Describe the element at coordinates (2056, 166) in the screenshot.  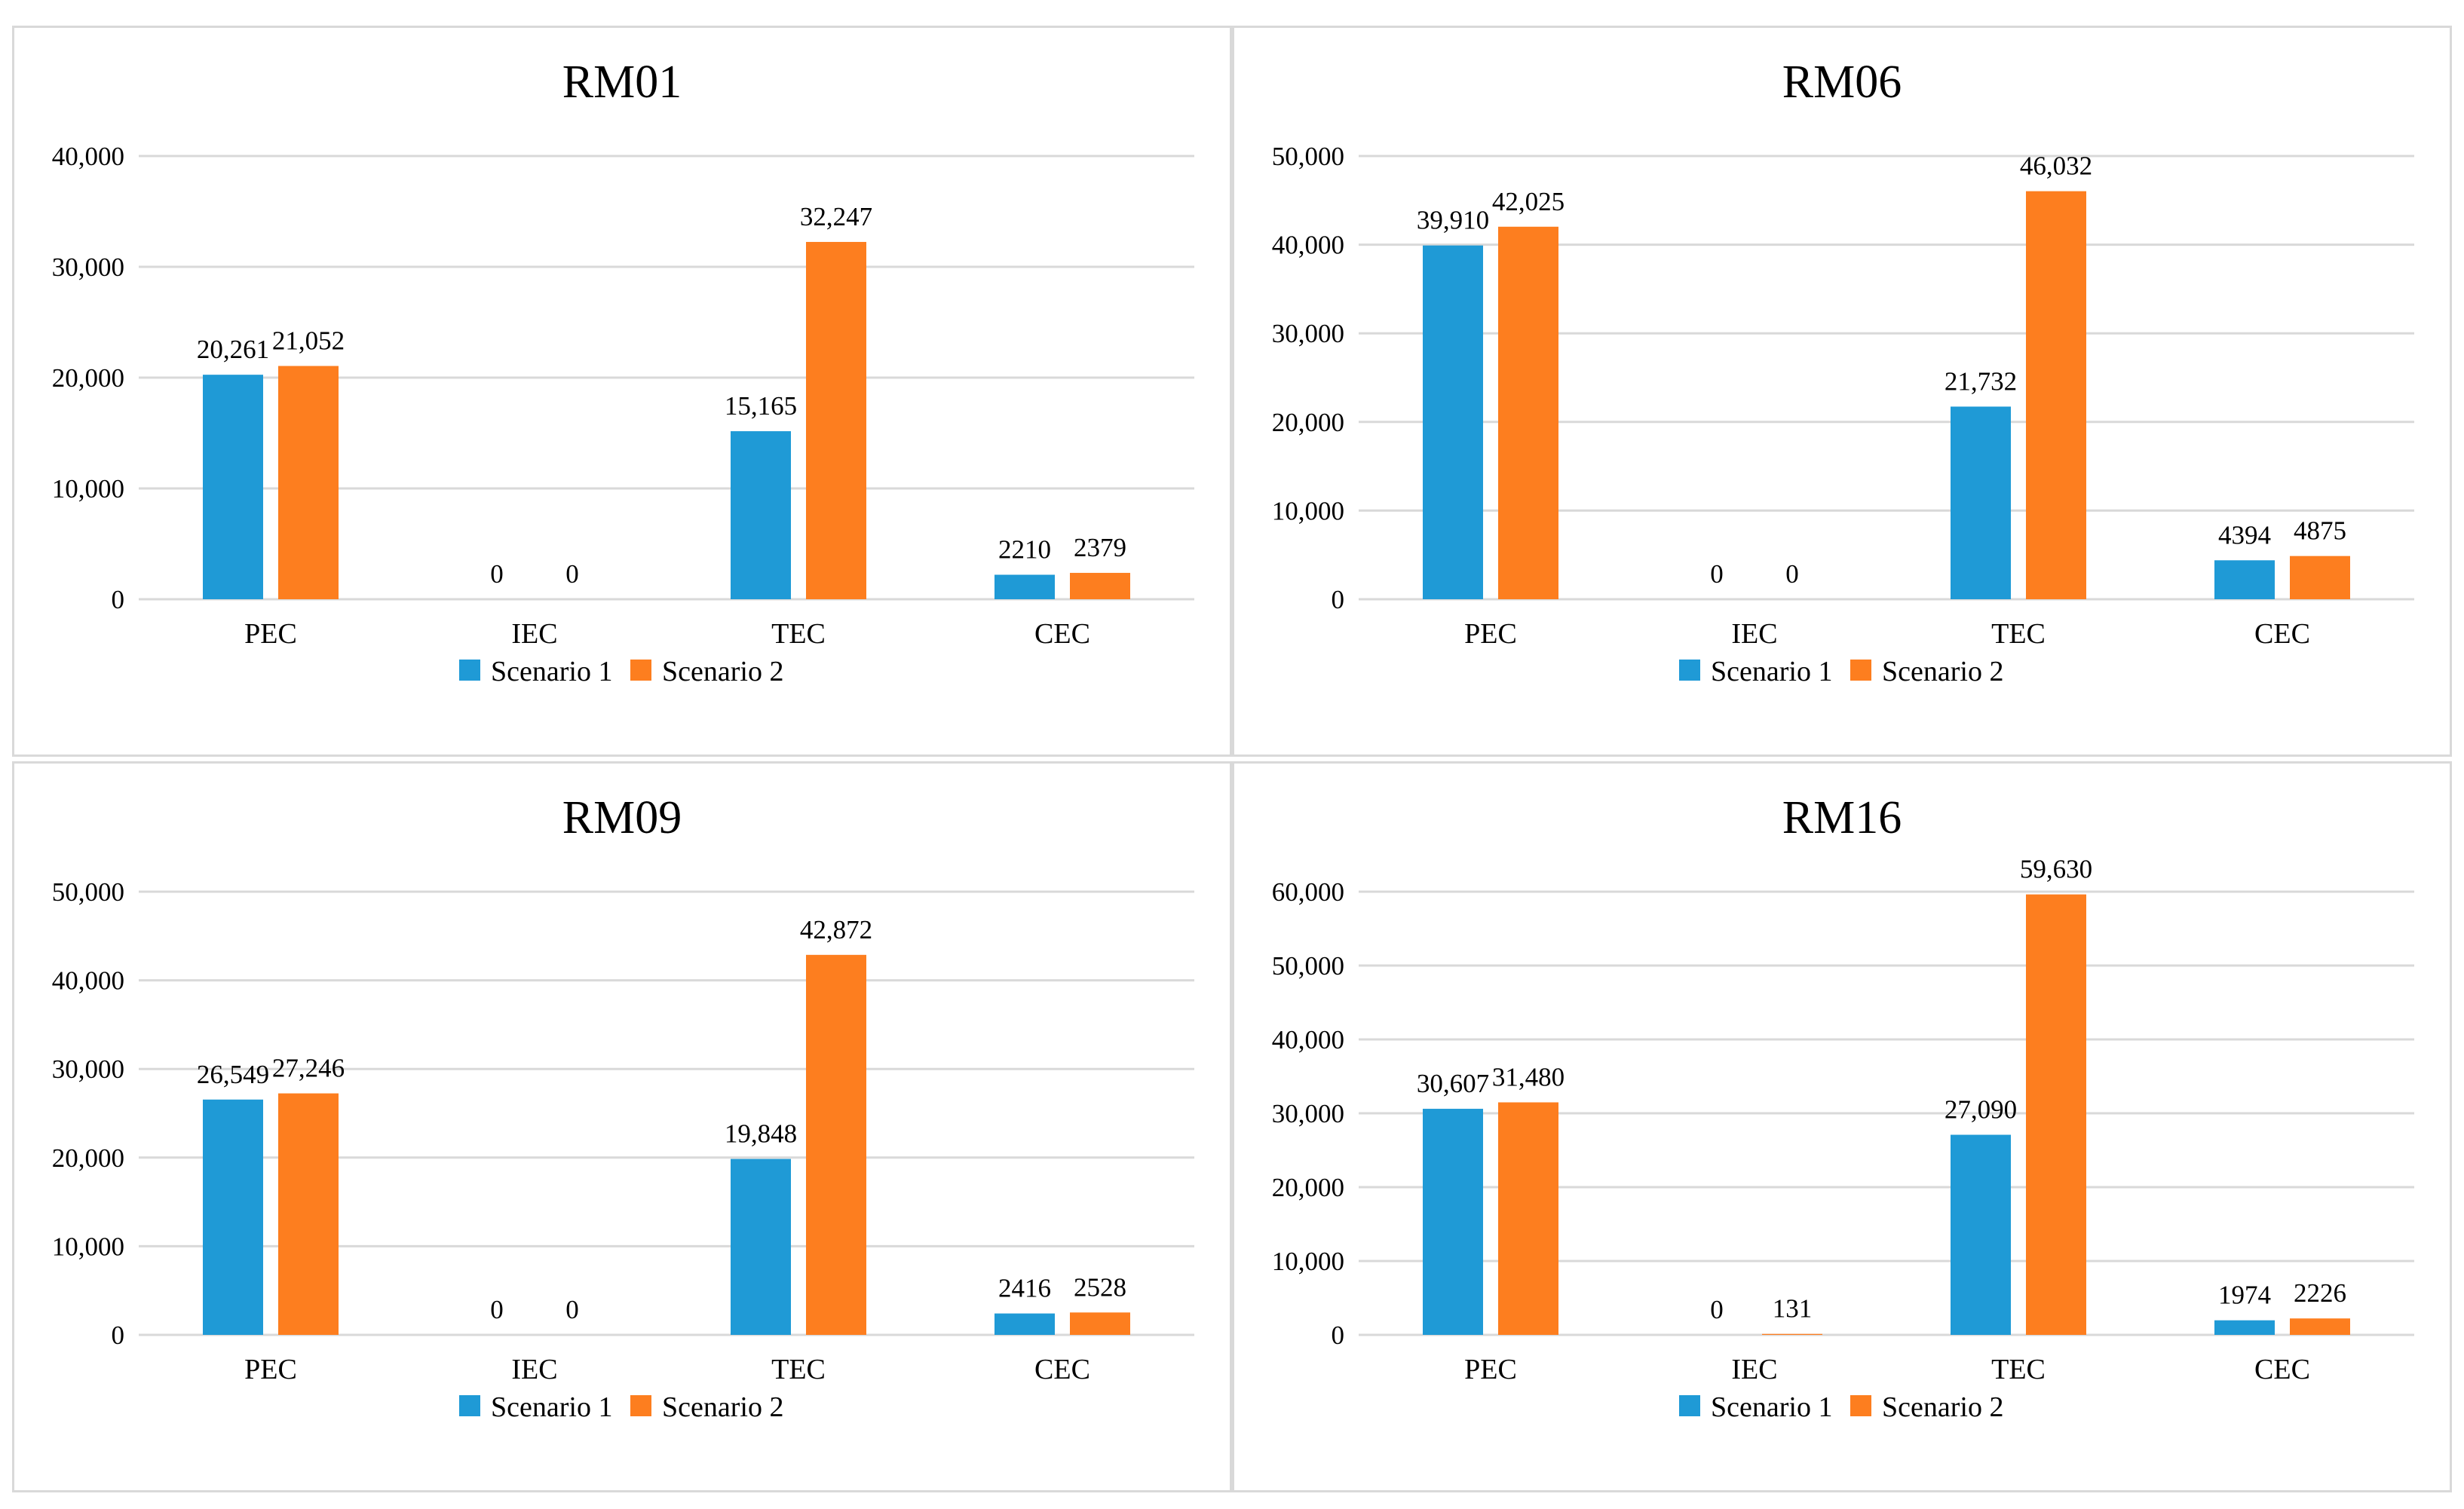
I see `data-label: 46,032` at that location.